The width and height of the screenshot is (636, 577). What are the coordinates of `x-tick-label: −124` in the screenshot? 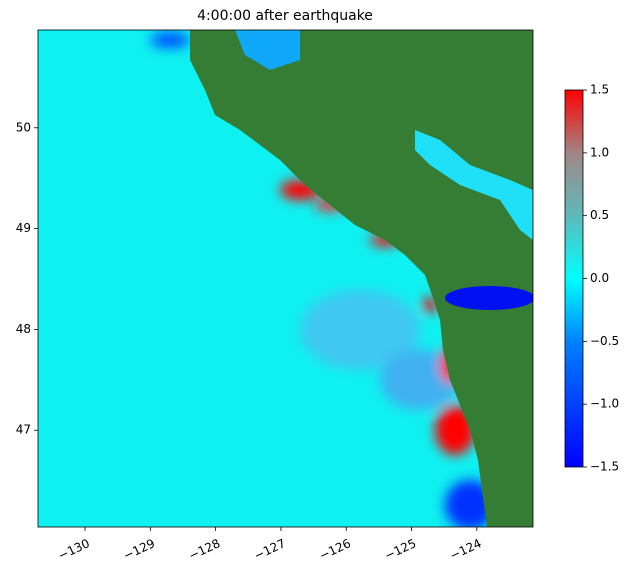 It's located at (466, 549).